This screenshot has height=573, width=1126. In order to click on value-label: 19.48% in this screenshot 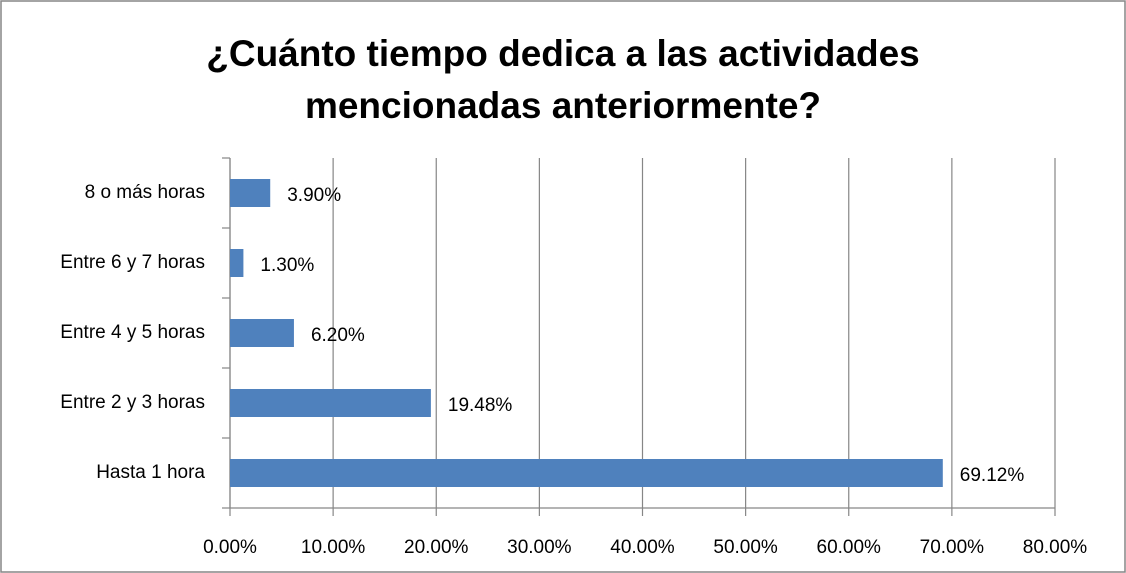, I will do `click(480, 405)`.